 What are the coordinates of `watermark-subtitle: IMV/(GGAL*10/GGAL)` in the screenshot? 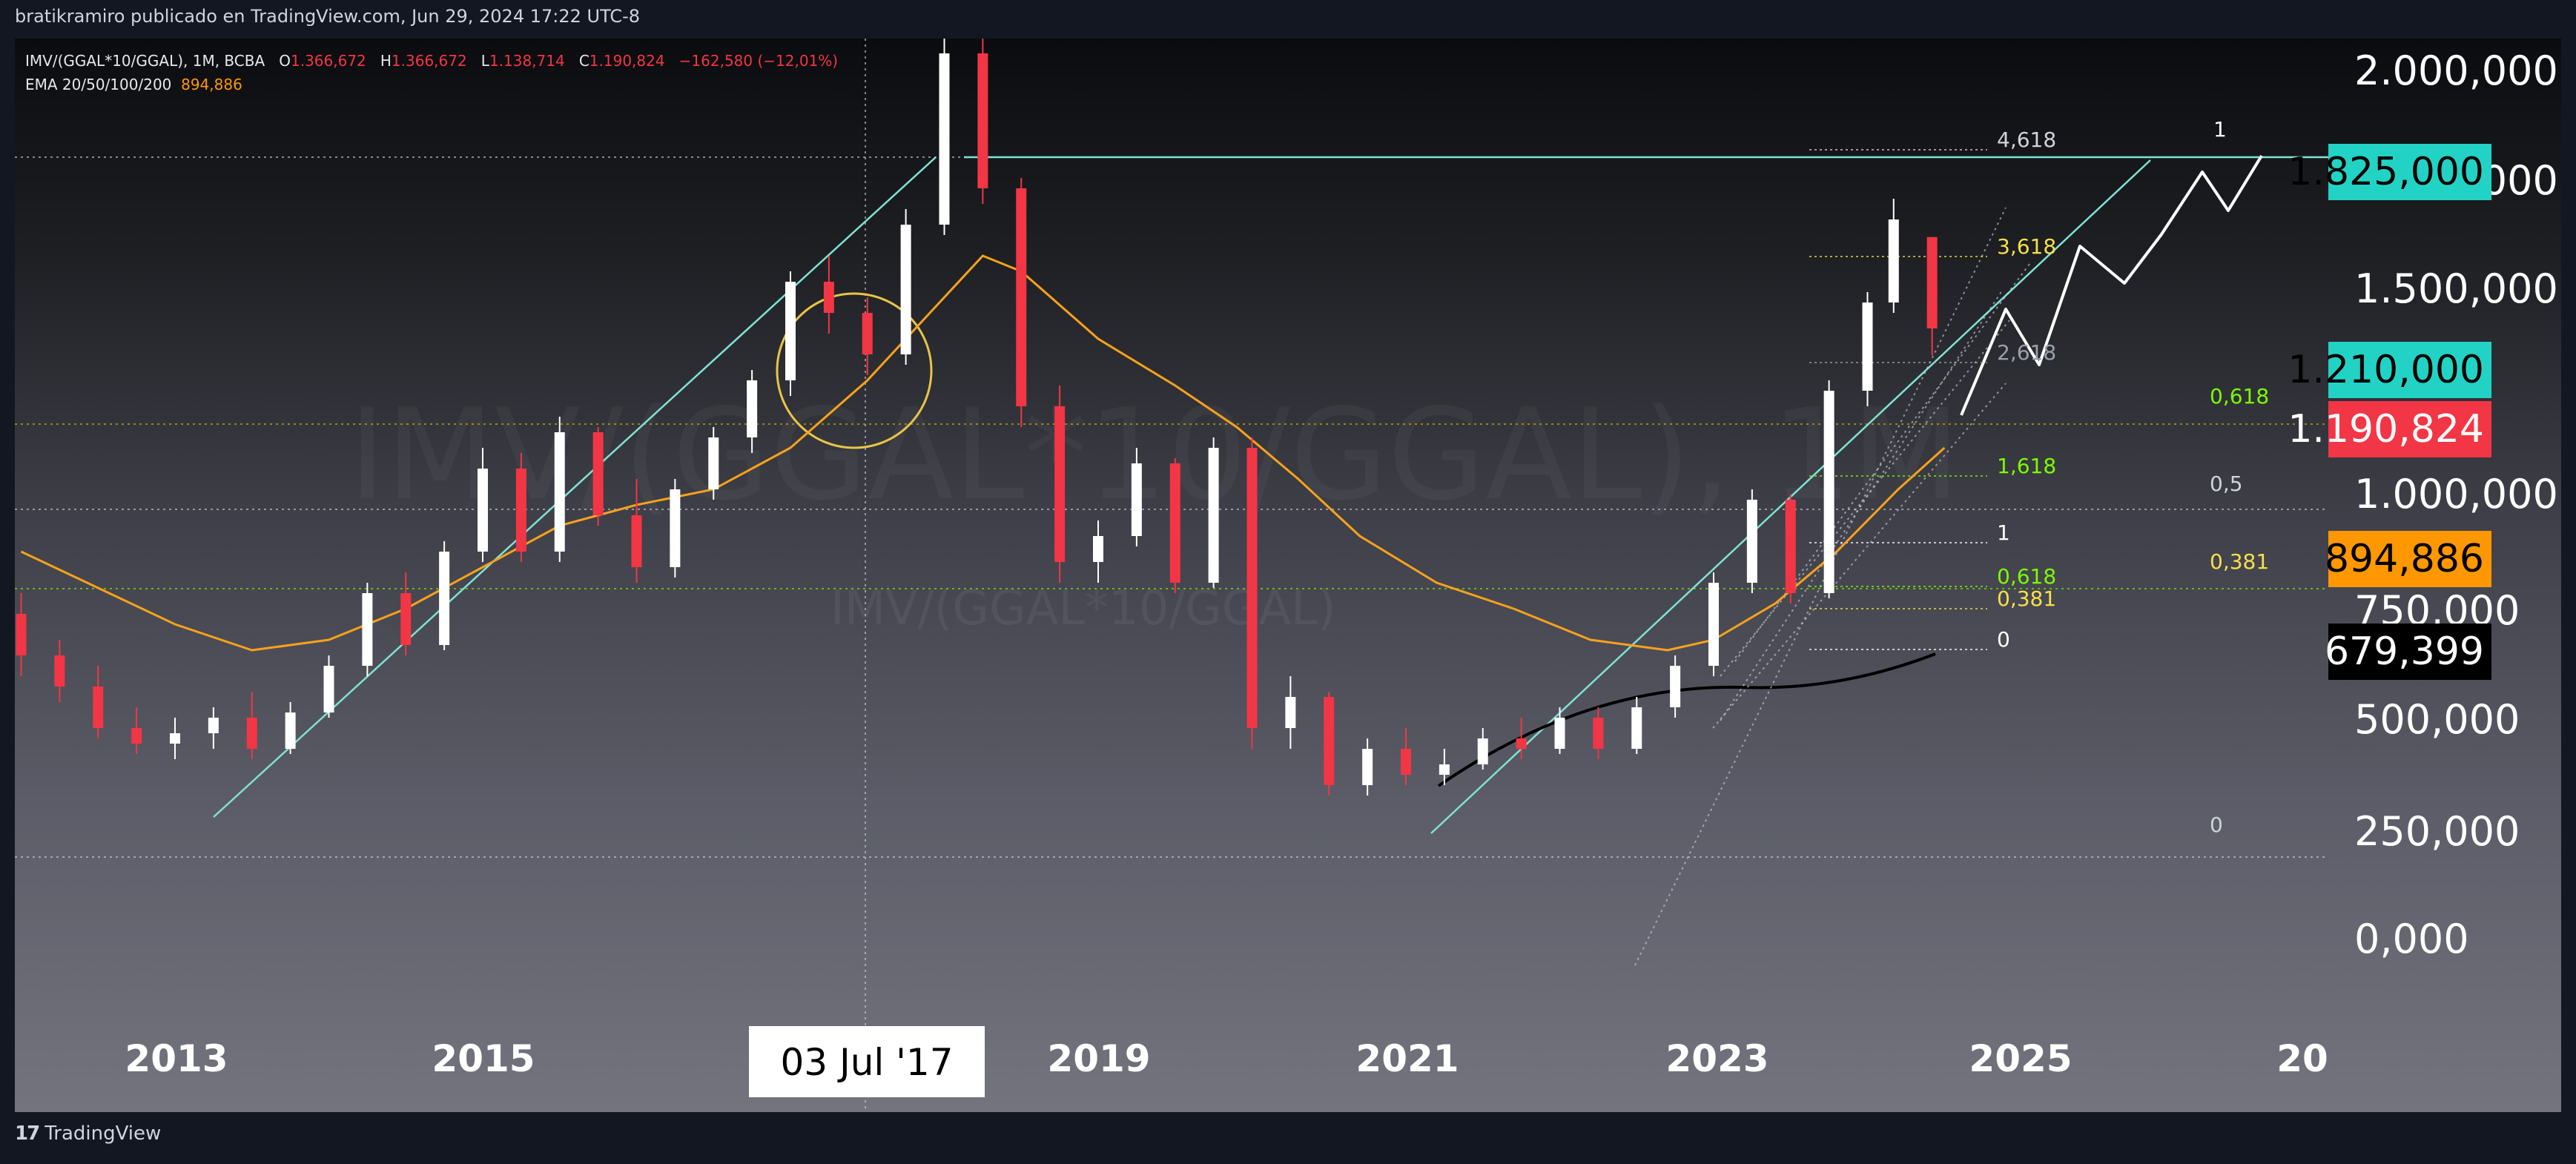 It's located at (1083, 608).